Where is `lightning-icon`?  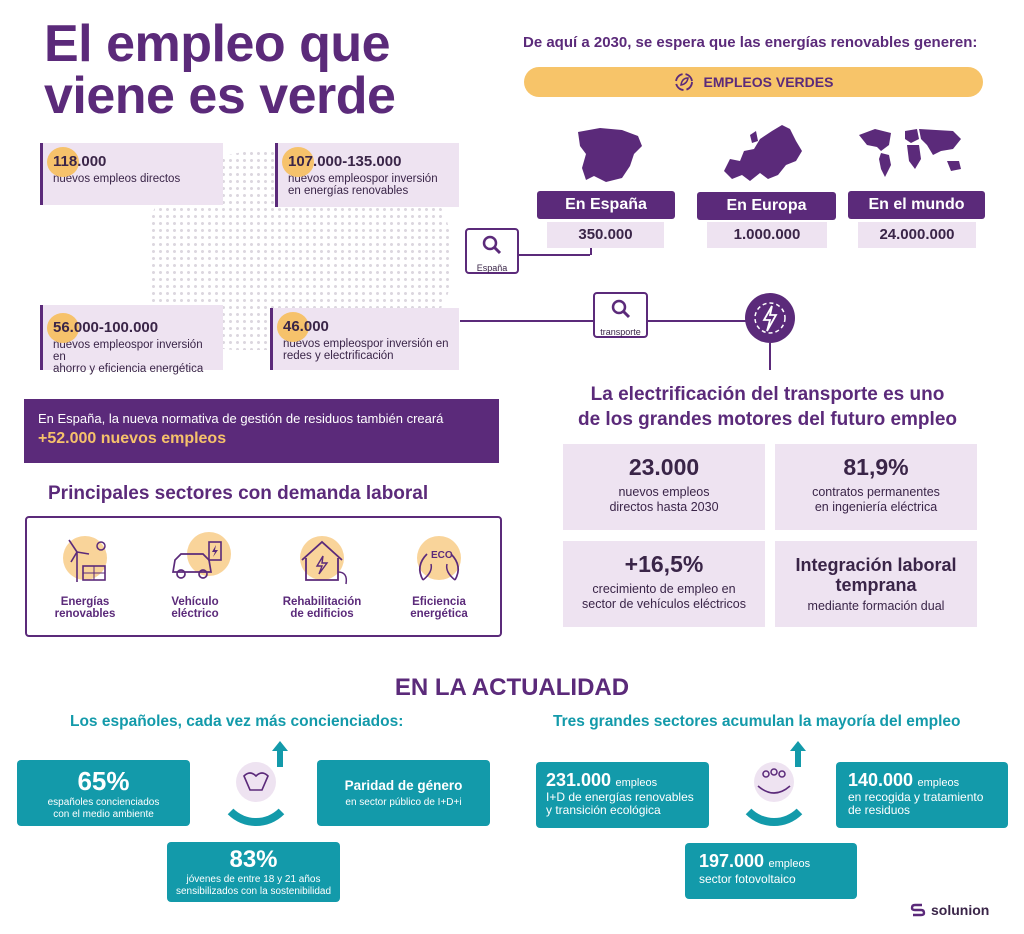
lightning-icon is located at coordinates (770, 318).